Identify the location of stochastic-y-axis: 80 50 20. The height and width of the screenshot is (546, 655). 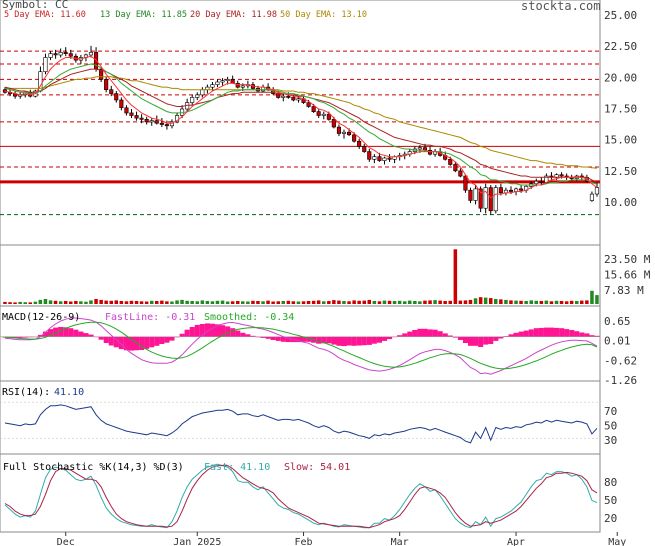
(610, 500).